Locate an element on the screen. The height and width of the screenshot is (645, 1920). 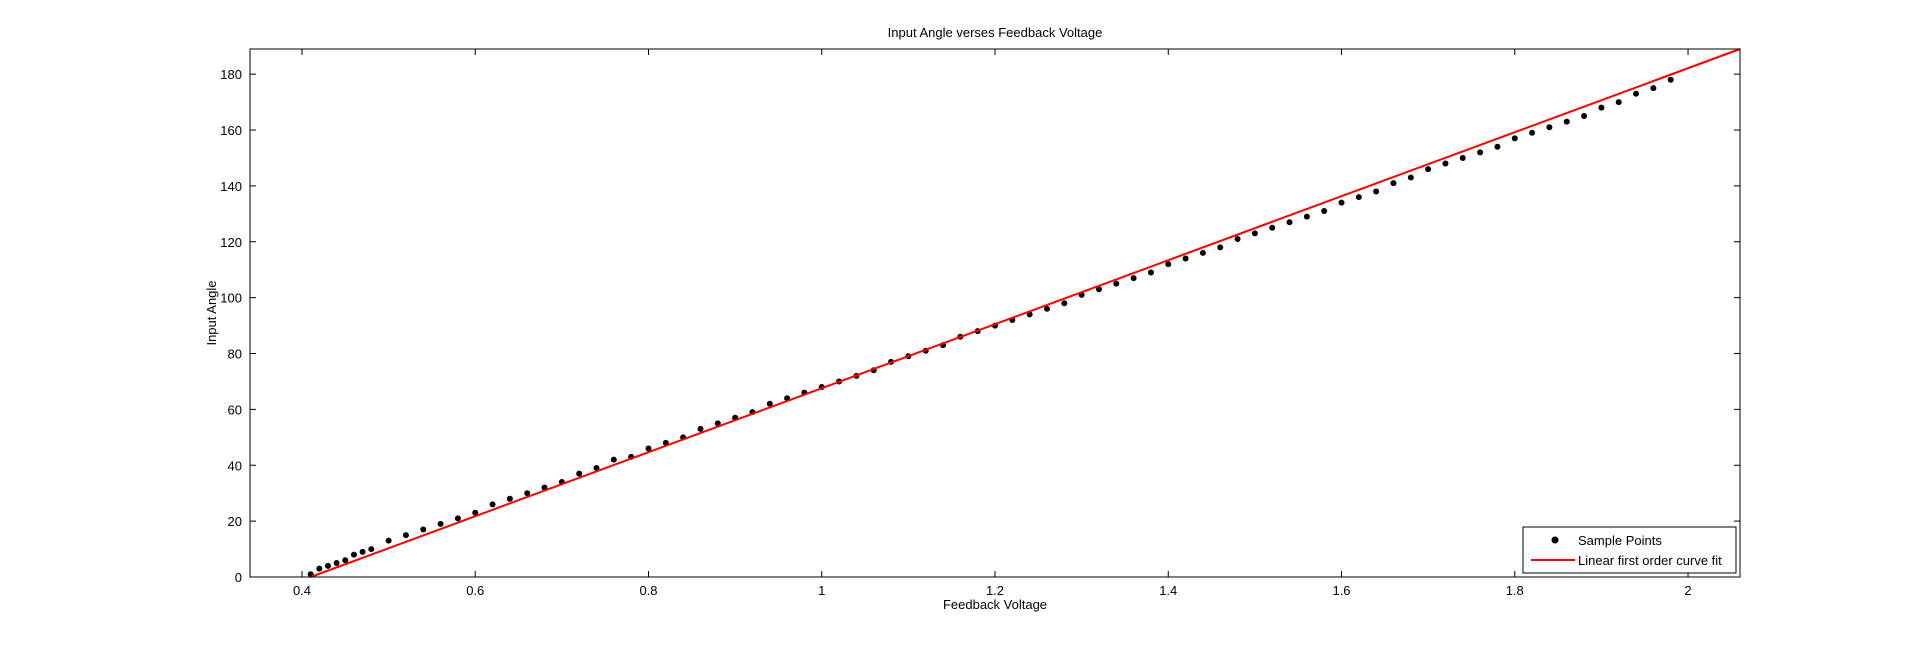
y-tick-label: 100 is located at coordinates (231, 298).